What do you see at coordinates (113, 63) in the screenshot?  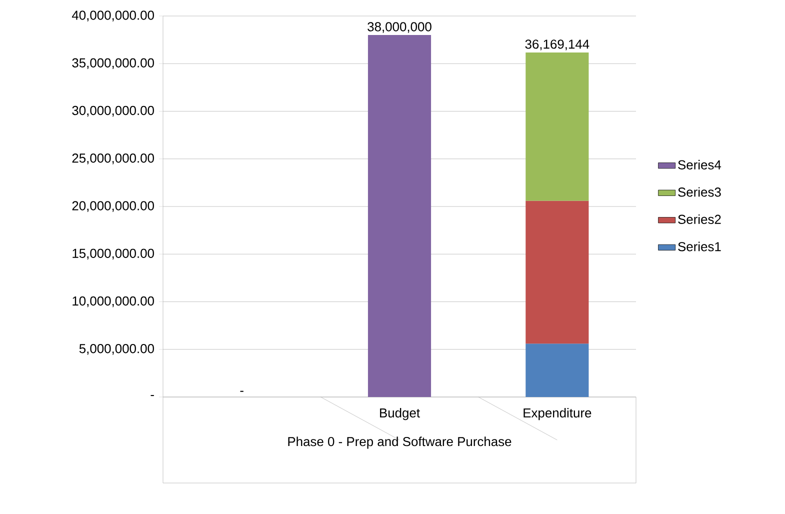 I see `y-tick-label: 35,000,000.00` at bounding box center [113, 63].